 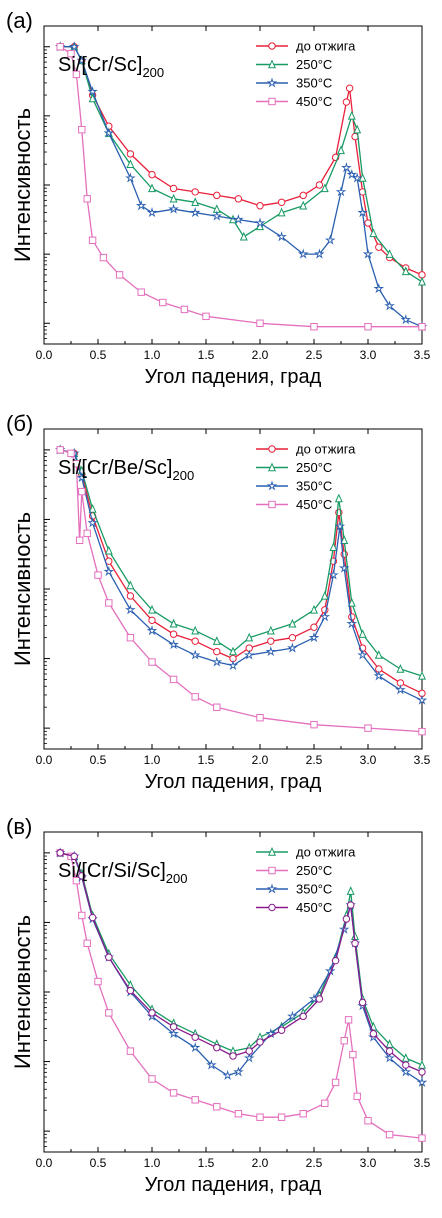 I want to click on panel-label: (б), so click(x=19, y=423).